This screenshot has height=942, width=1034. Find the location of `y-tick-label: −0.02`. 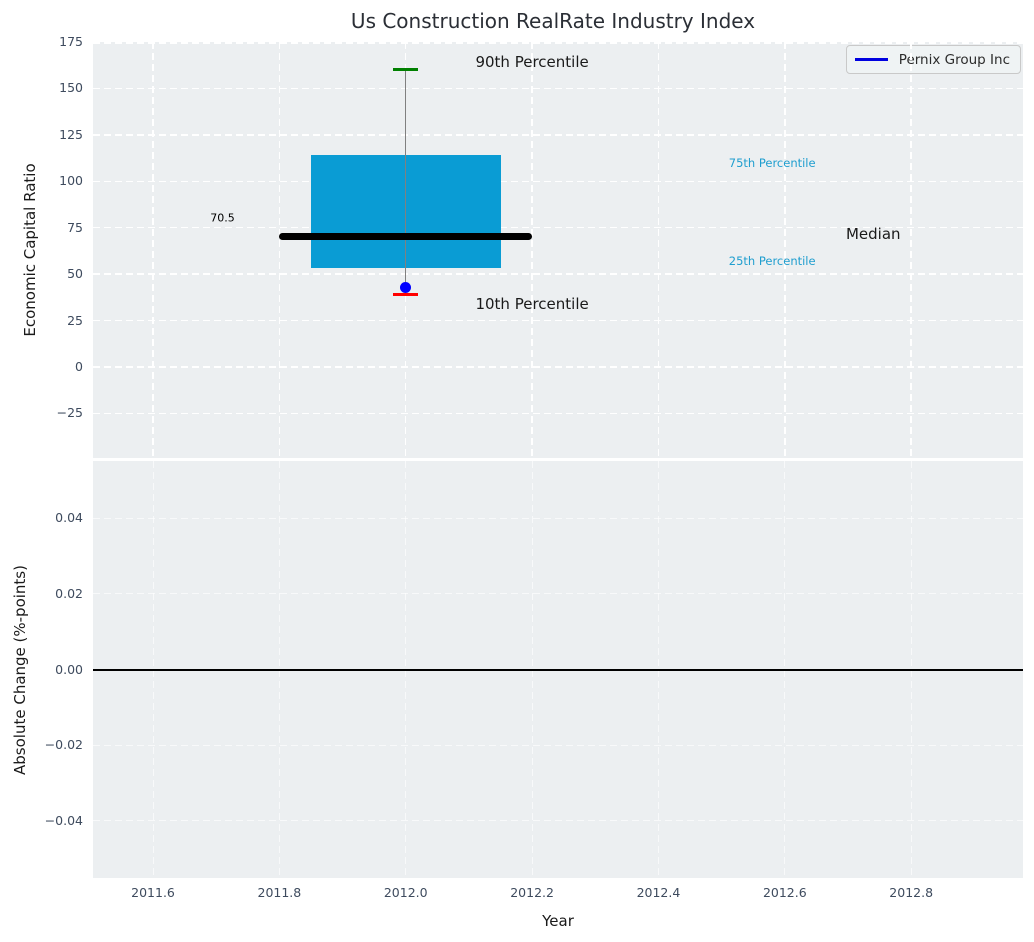

y-tick-label: −0.02 is located at coordinates (63, 745).